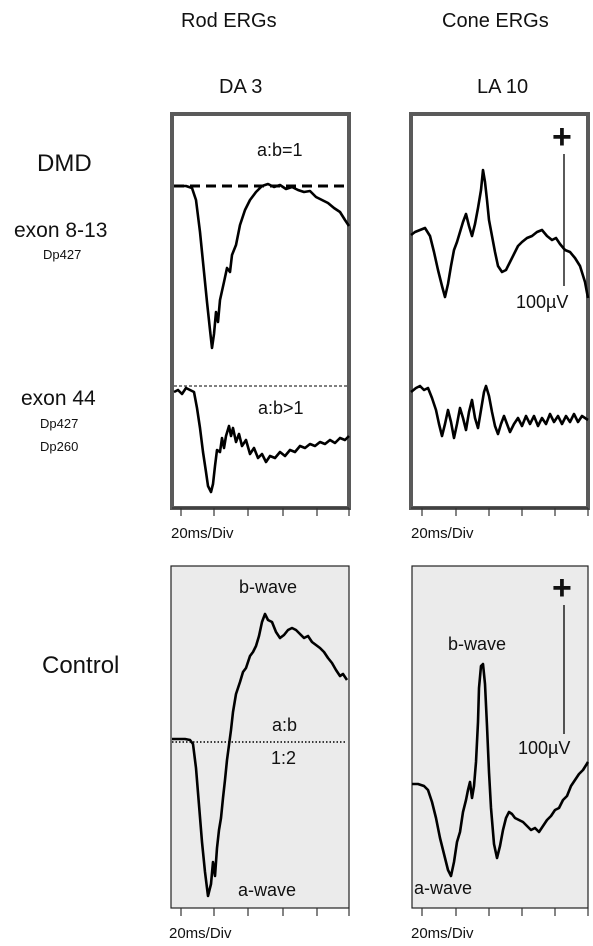 The width and height of the screenshot is (593, 946). What do you see at coordinates (281, 408) in the screenshot?
I see `ratio-label-exon-44: a:b>1` at bounding box center [281, 408].